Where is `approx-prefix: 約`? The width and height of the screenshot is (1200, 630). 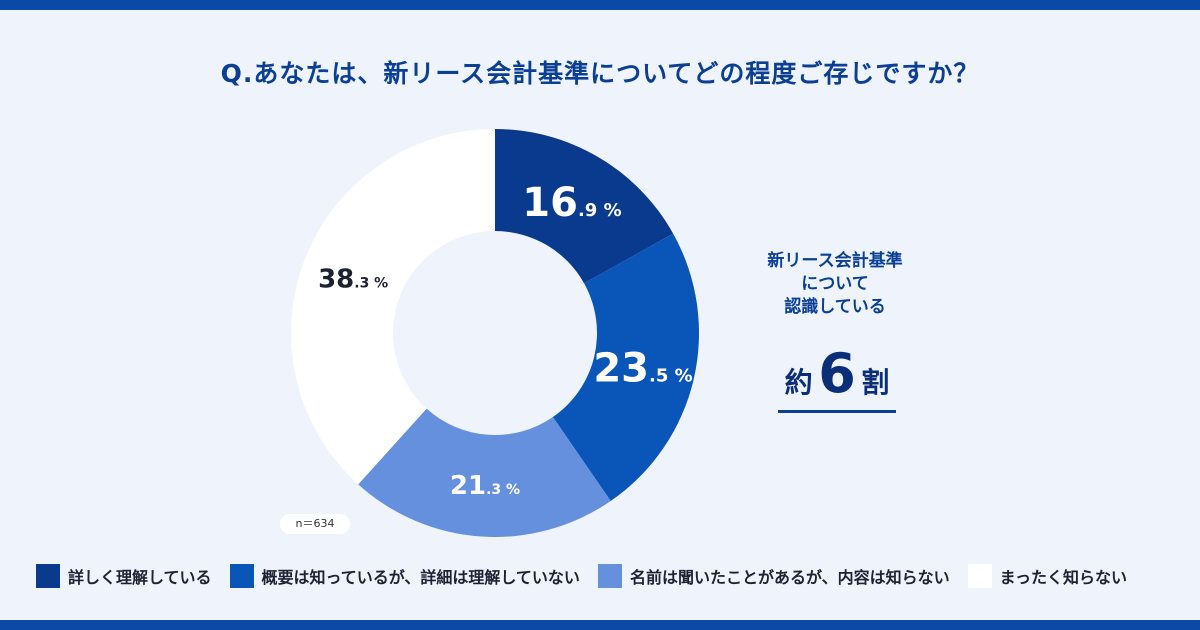 approx-prefix: 約 is located at coordinates (798, 382).